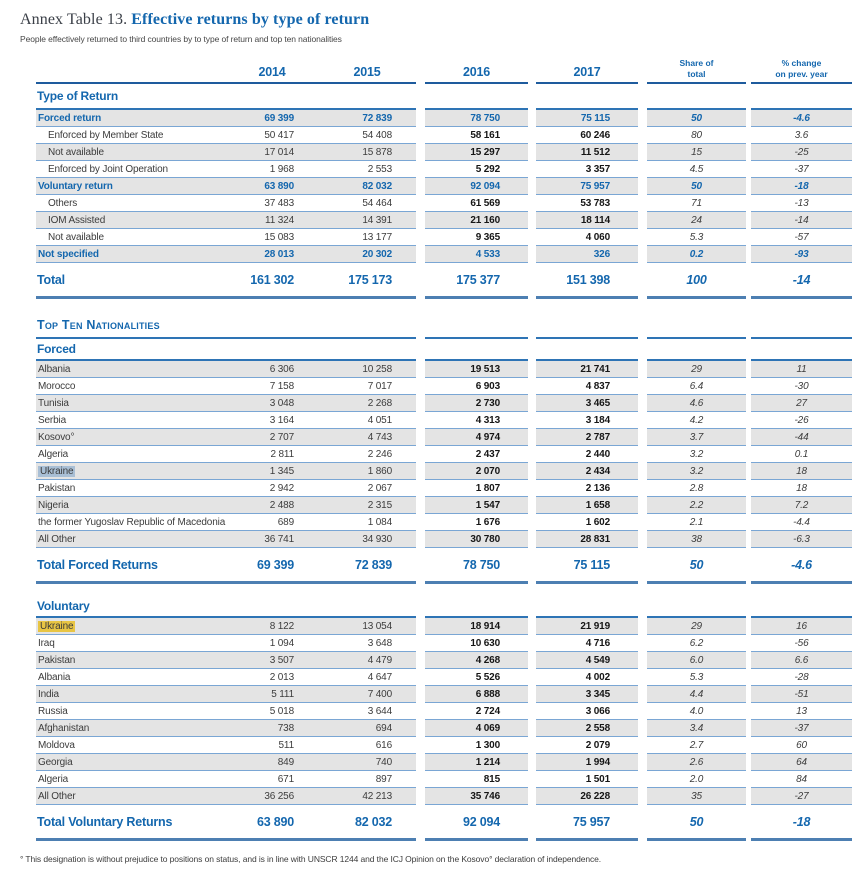  What do you see at coordinates (131, 746) in the screenshot?
I see `row-label: Moldova` at bounding box center [131, 746].